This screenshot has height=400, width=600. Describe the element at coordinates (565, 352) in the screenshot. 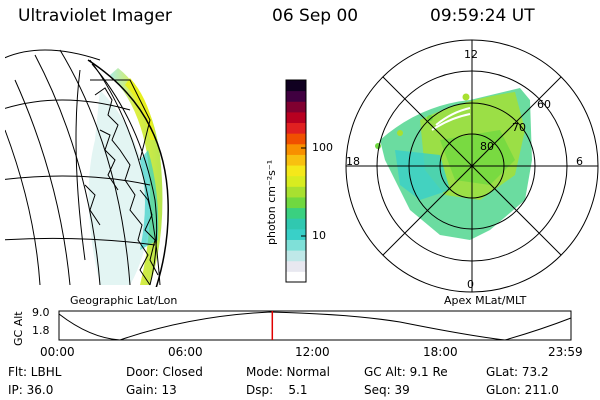

I see `timeline-xtick-2359: 23:59` at that location.